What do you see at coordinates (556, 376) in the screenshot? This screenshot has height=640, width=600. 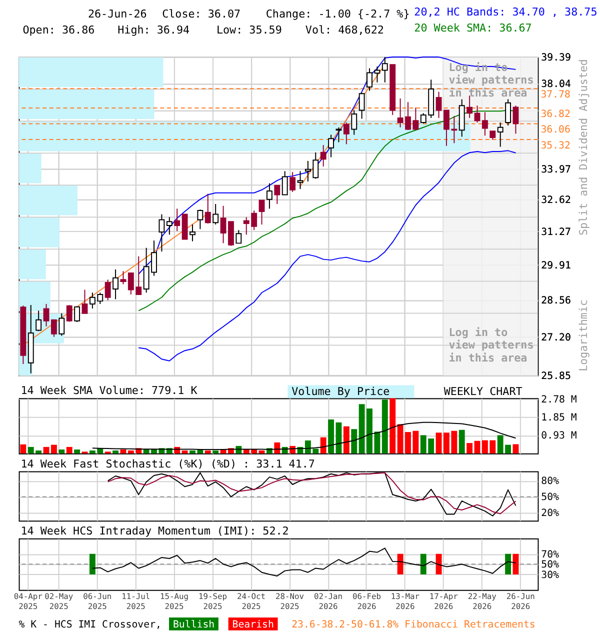 I see `y-tick-label: 25.85` at bounding box center [556, 376].